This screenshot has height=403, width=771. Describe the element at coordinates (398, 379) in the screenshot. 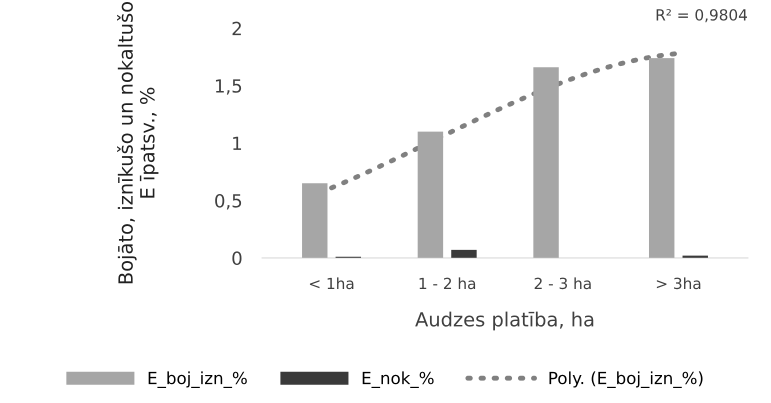

I see `legend-label: E_nok_%` at that location.